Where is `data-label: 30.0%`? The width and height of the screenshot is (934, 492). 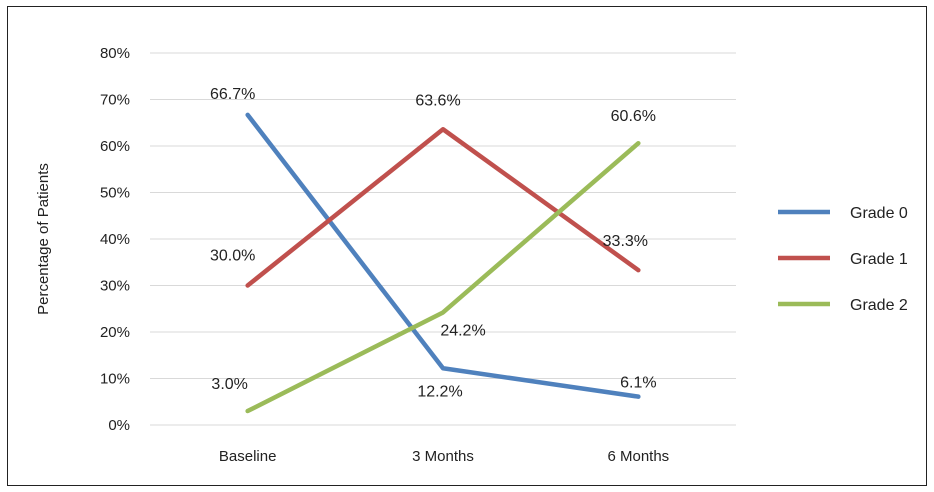
data-label: 30.0% is located at coordinates (232, 256).